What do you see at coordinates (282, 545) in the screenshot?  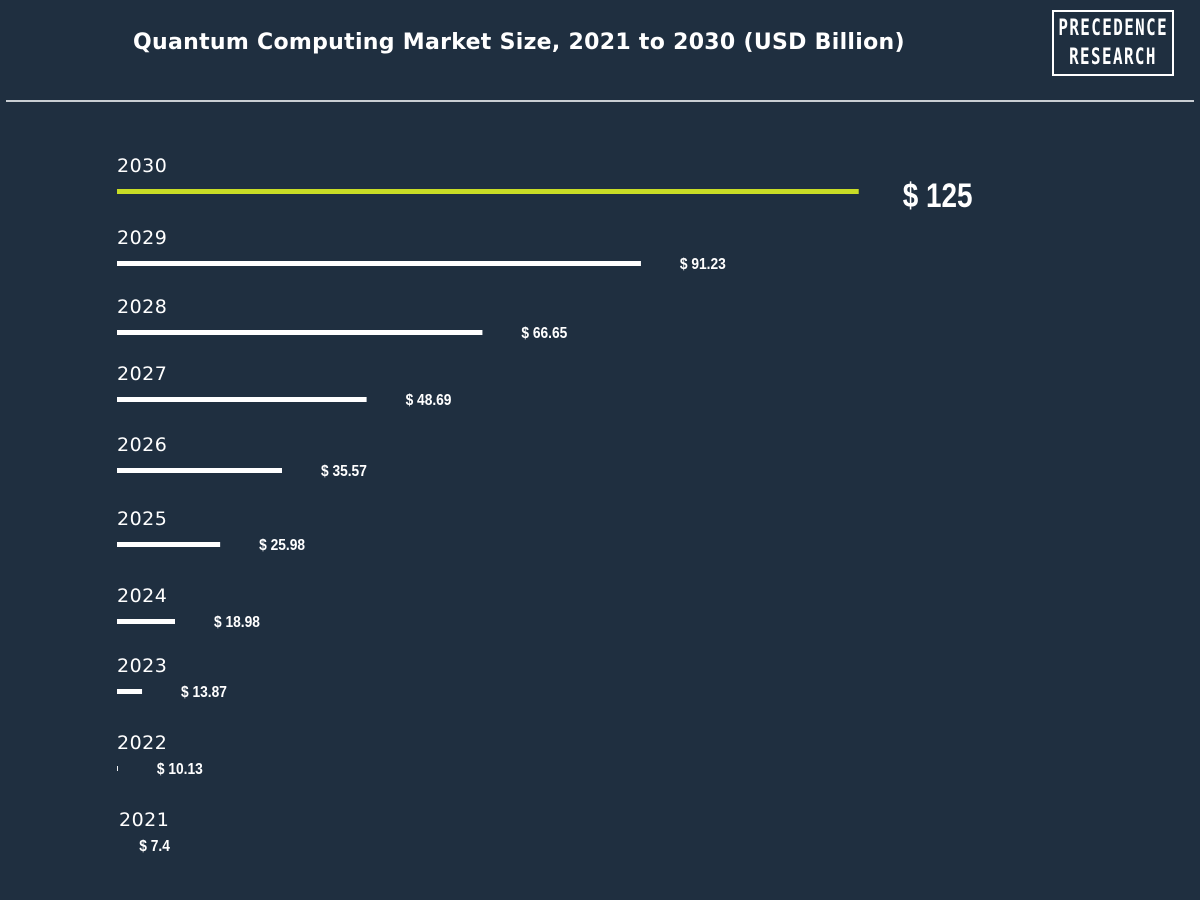 I see `value-label-2025: $ 25.98` at bounding box center [282, 545].